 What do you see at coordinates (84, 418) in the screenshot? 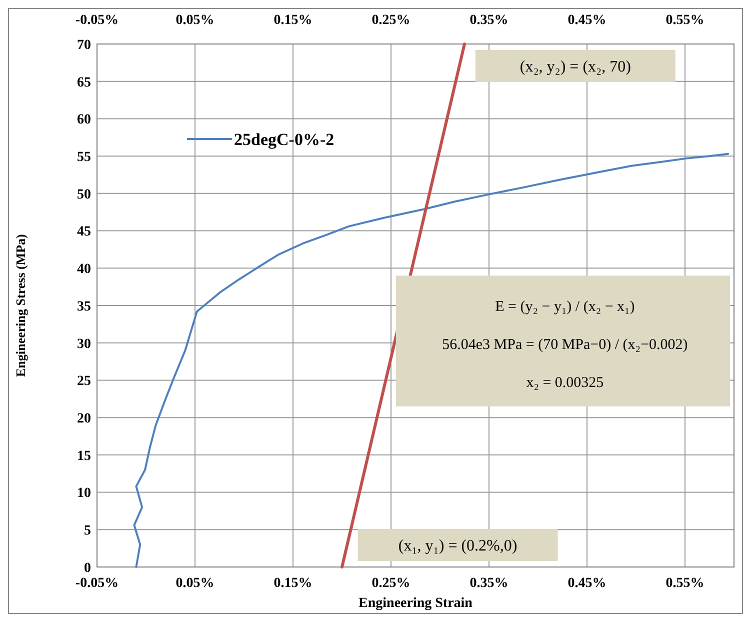
I see `y-tick-label: 20` at bounding box center [84, 418].